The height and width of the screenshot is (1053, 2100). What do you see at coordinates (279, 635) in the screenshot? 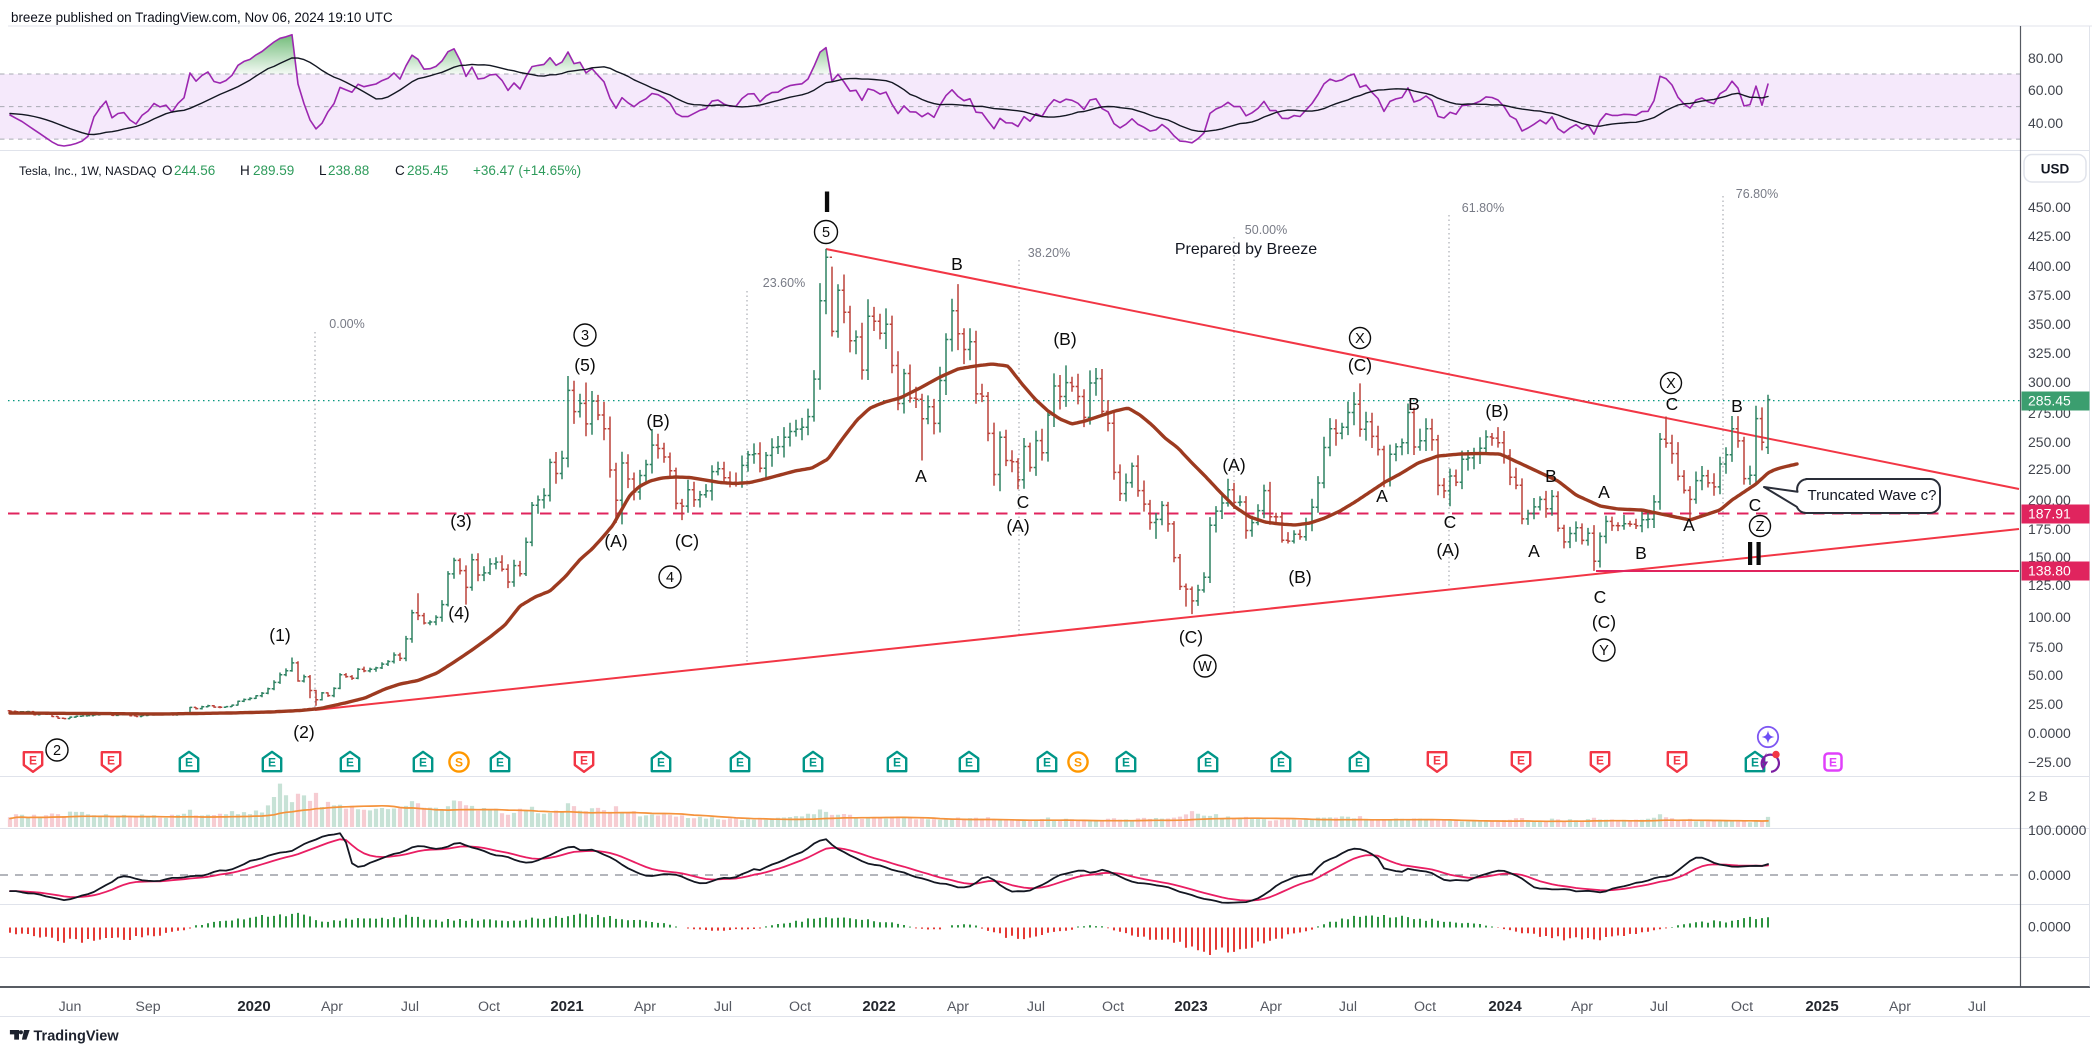
I see `svg-text: (1)` at bounding box center [279, 635].